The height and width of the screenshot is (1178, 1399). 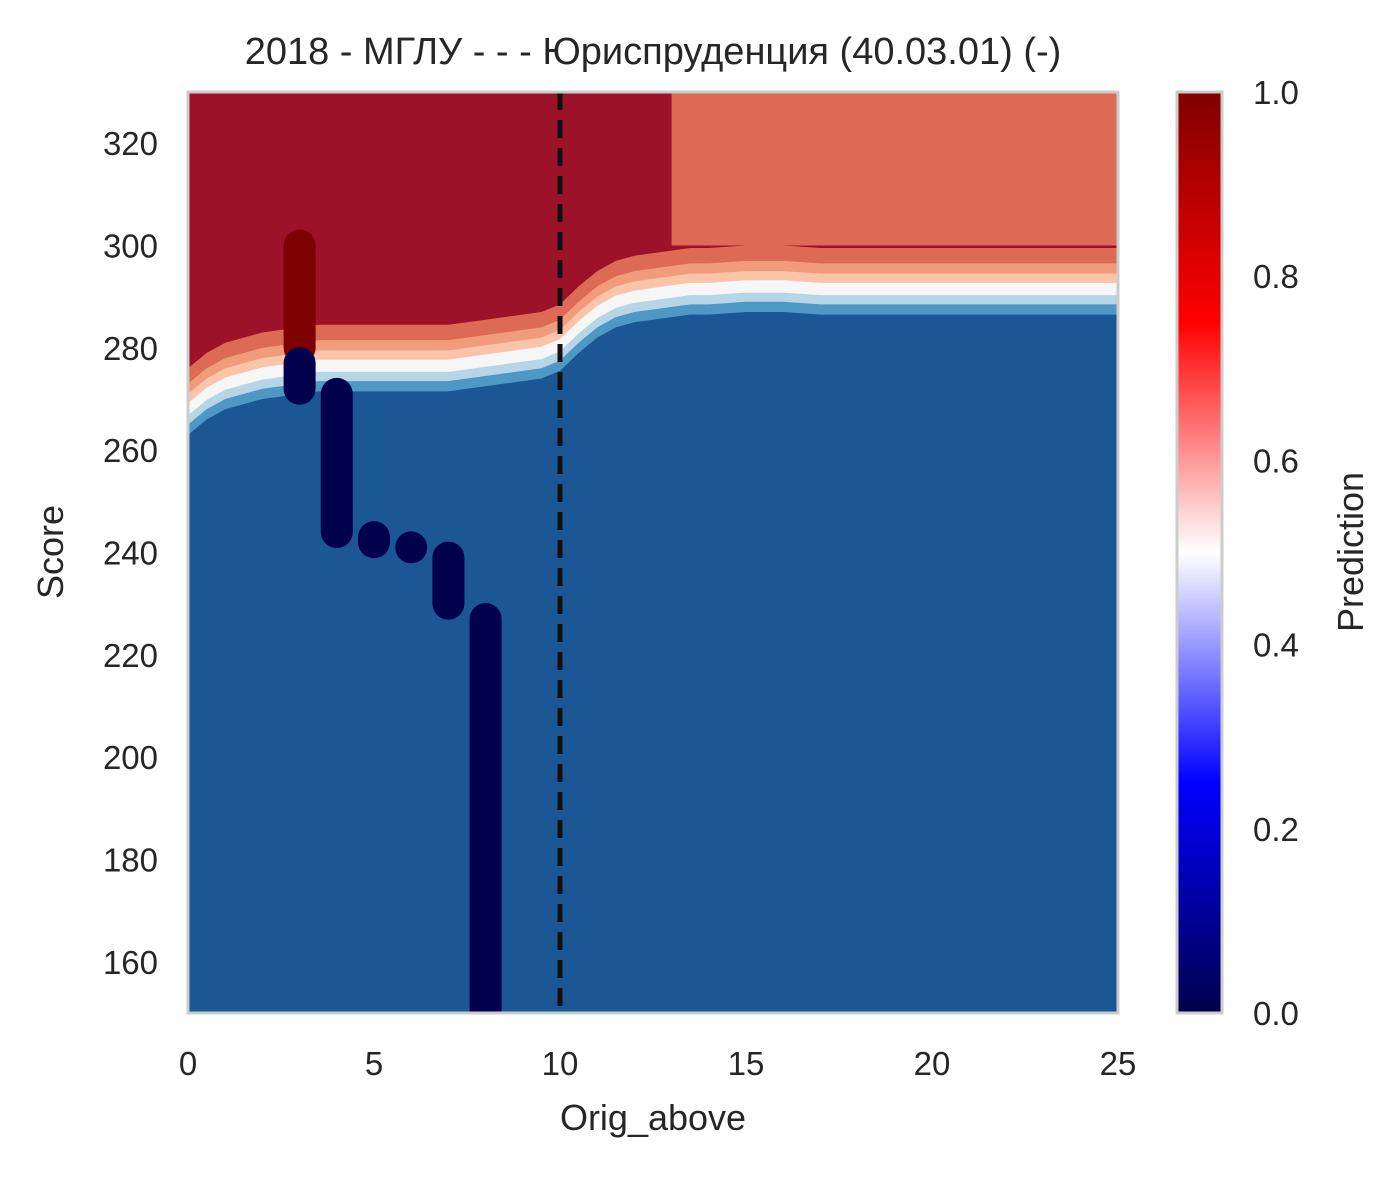 I want to click on y-tick-label: 300, so click(x=130, y=246).